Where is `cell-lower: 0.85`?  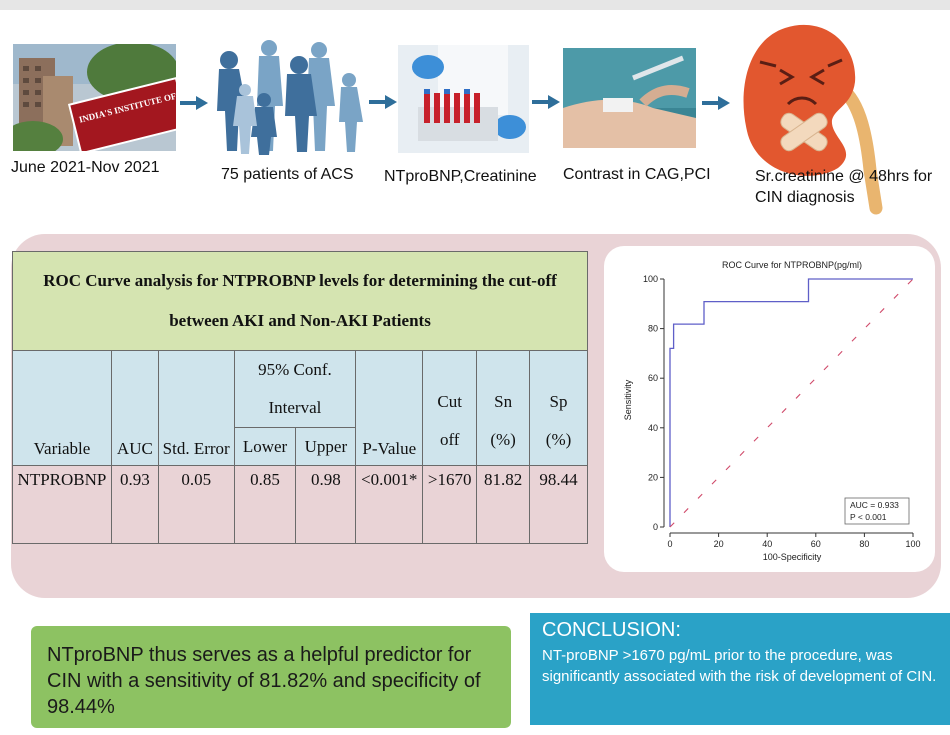
cell-lower: 0.85 is located at coordinates (265, 504).